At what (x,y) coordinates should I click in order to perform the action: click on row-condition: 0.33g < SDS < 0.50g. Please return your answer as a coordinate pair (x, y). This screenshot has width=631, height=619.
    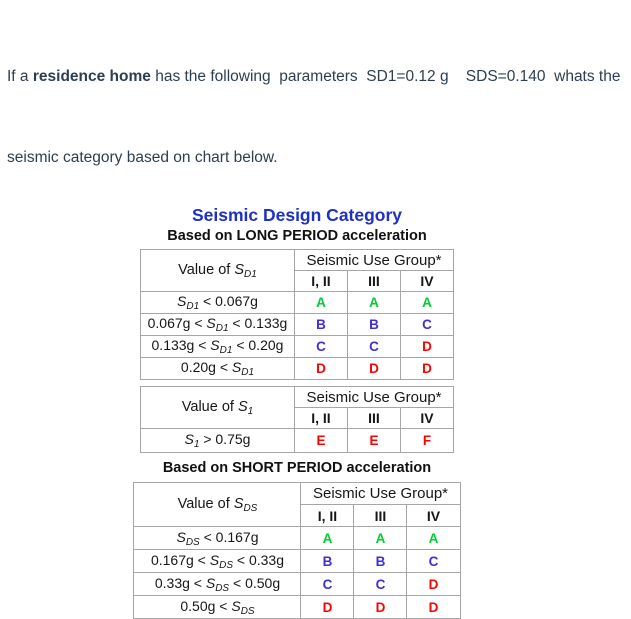
    Looking at the image, I should click on (217, 584).